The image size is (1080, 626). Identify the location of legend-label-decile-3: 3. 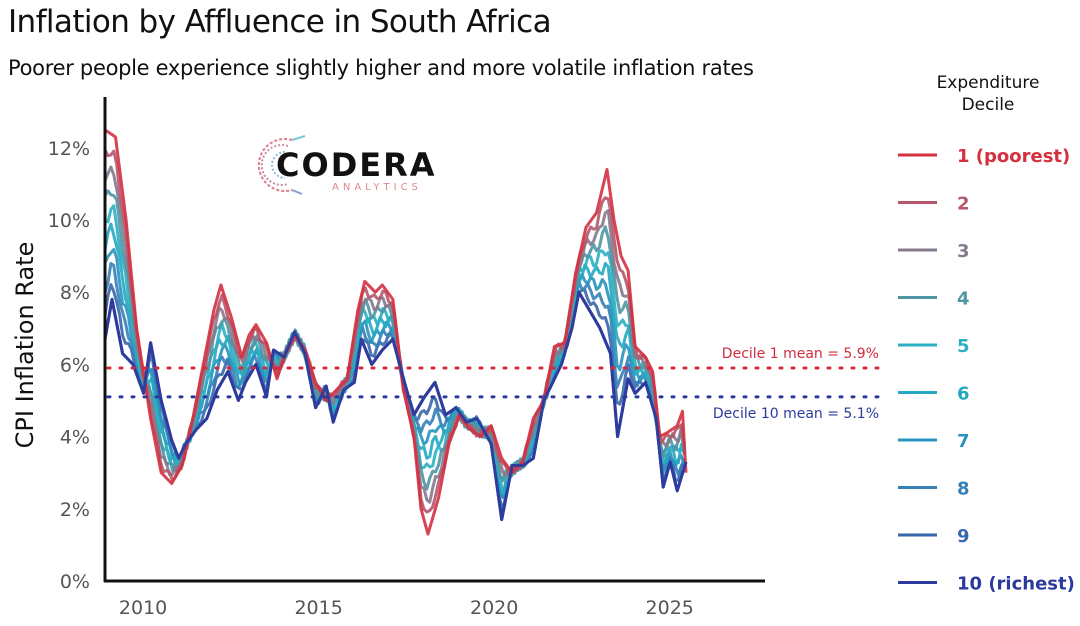
(963, 251).